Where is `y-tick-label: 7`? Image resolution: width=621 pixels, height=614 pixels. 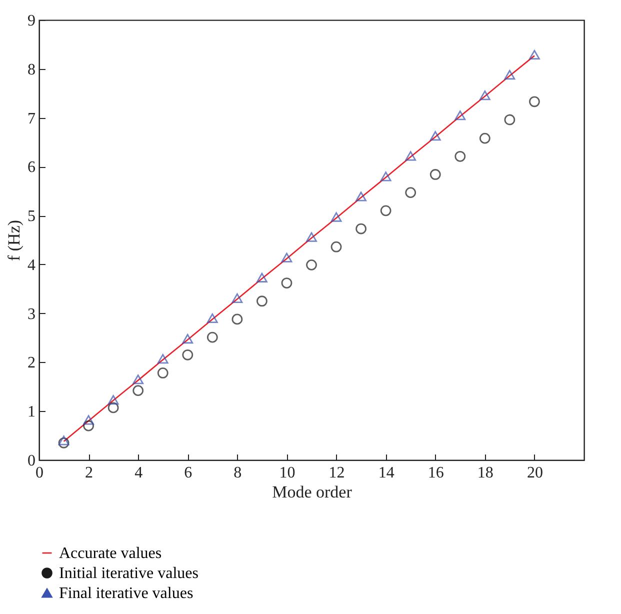 y-tick-label: 7 is located at coordinates (32, 119).